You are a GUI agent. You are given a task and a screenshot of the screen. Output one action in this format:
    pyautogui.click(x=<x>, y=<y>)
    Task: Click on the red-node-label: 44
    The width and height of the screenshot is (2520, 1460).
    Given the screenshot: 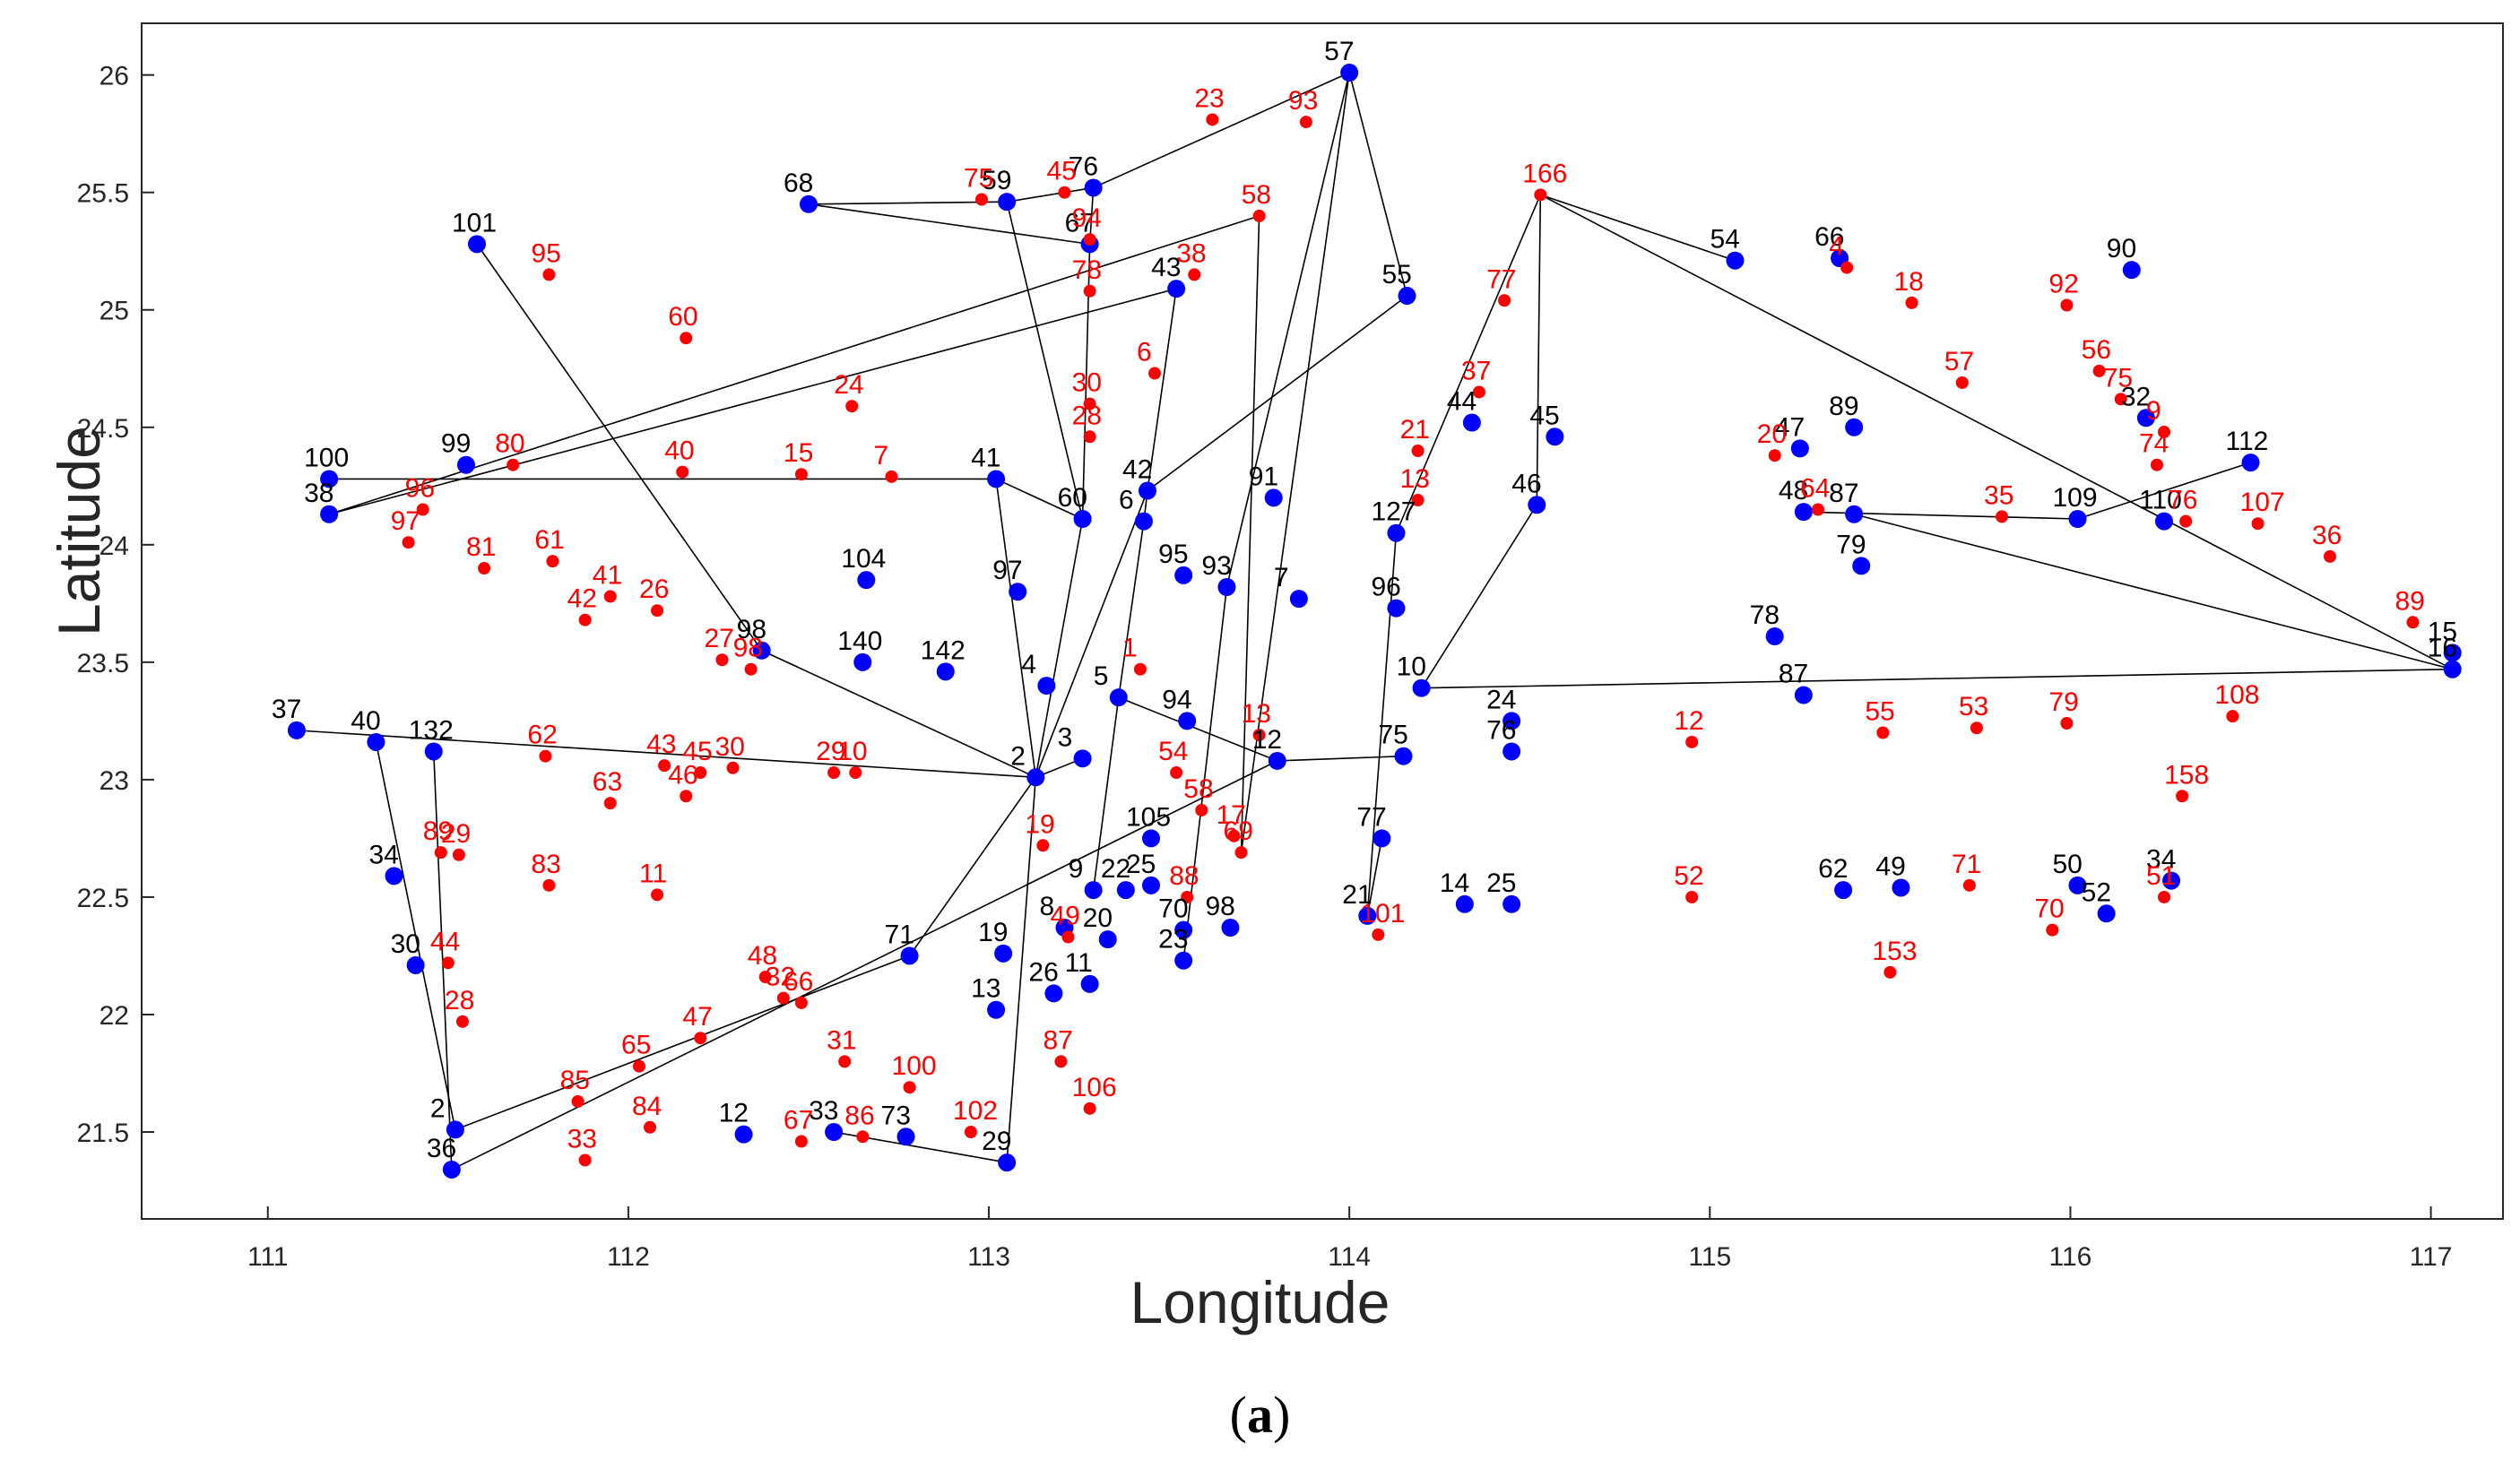 What is the action you would take?
    pyautogui.click(x=445, y=942)
    